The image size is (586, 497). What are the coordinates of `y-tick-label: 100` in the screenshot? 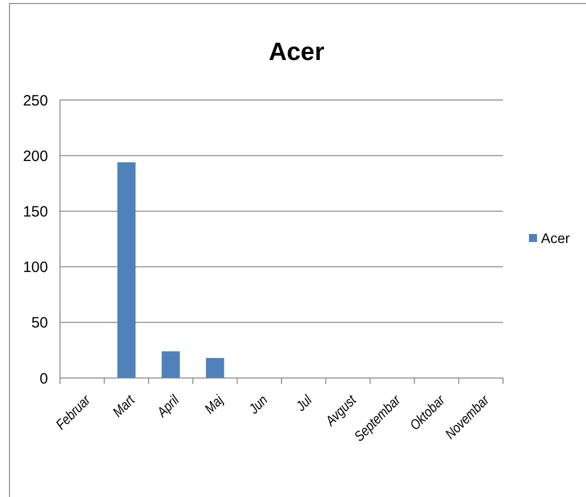 It's located at (35, 267).